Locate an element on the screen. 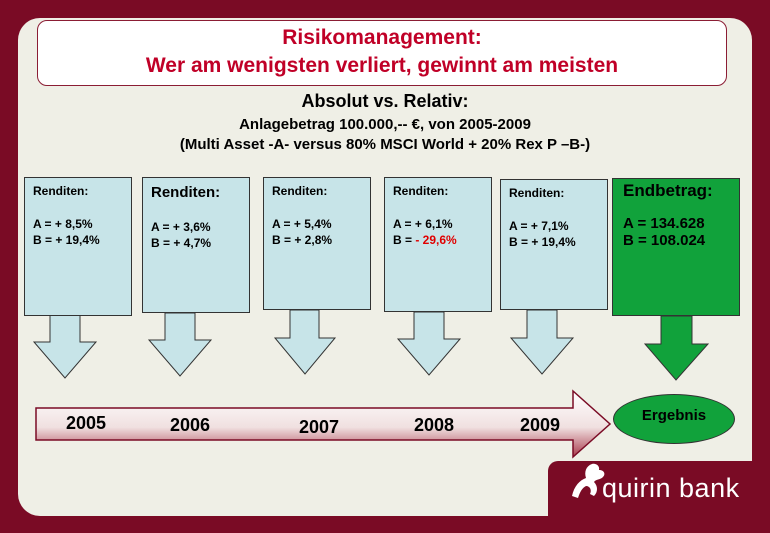 The image size is (770, 533). endbetrag-b: B = 108.024 is located at coordinates (664, 240).